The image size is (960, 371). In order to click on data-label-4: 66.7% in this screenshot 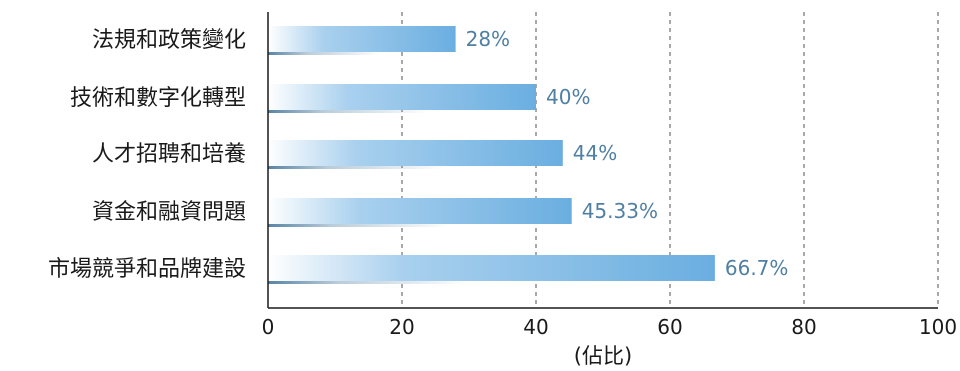, I will do `click(757, 268)`.